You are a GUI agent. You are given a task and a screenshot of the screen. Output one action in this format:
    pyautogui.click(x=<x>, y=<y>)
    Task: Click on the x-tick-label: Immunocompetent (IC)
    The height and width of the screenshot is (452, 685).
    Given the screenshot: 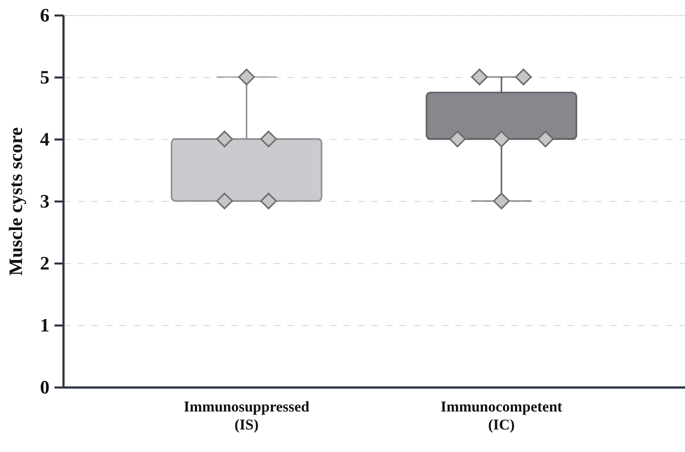 What is the action you would take?
    pyautogui.click(x=501, y=417)
    